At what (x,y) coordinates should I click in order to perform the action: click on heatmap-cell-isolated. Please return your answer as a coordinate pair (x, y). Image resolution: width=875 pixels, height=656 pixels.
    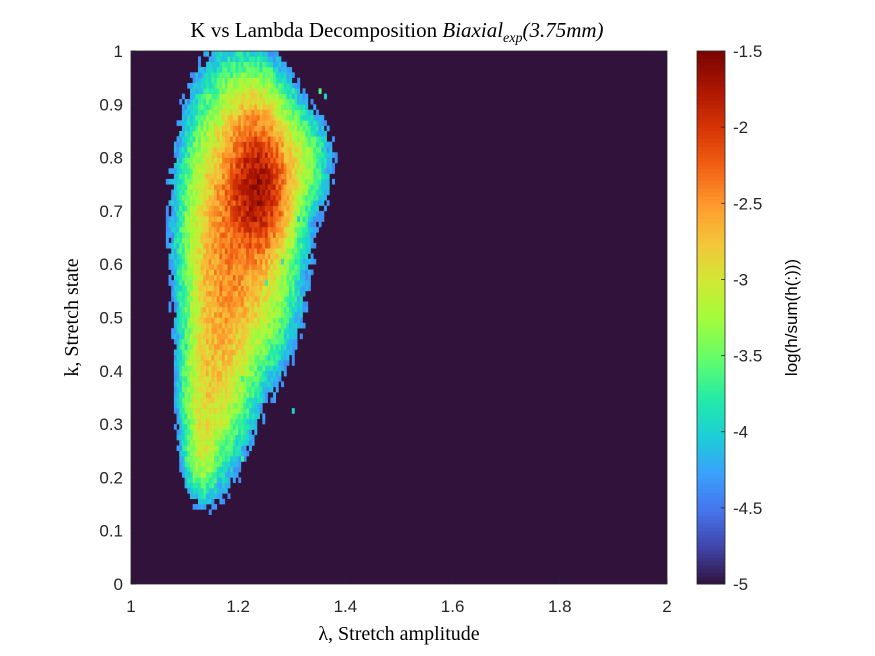
    Looking at the image, I should click on (242, 379).